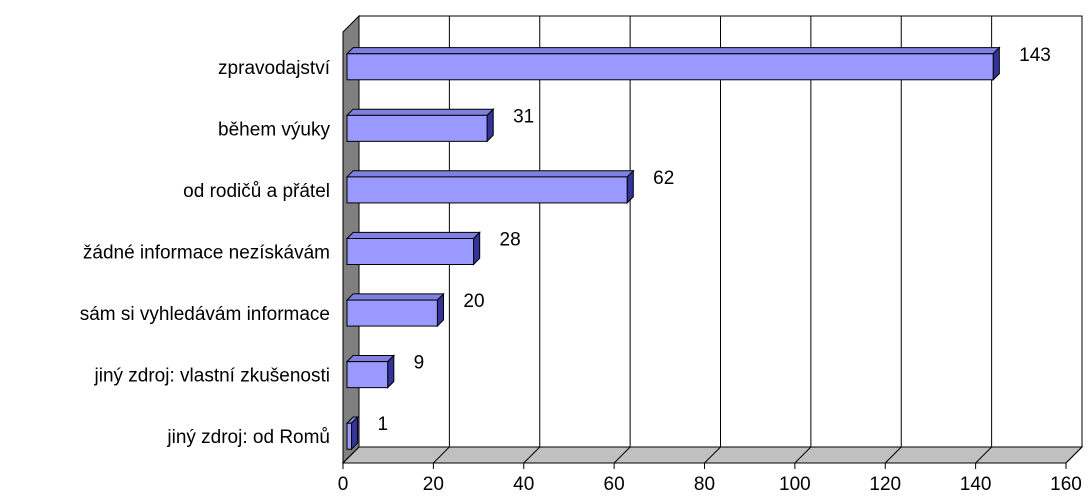  Describe the element at coordinates (419, 363) in the screenshot. I see `data-label: 9` at that location.